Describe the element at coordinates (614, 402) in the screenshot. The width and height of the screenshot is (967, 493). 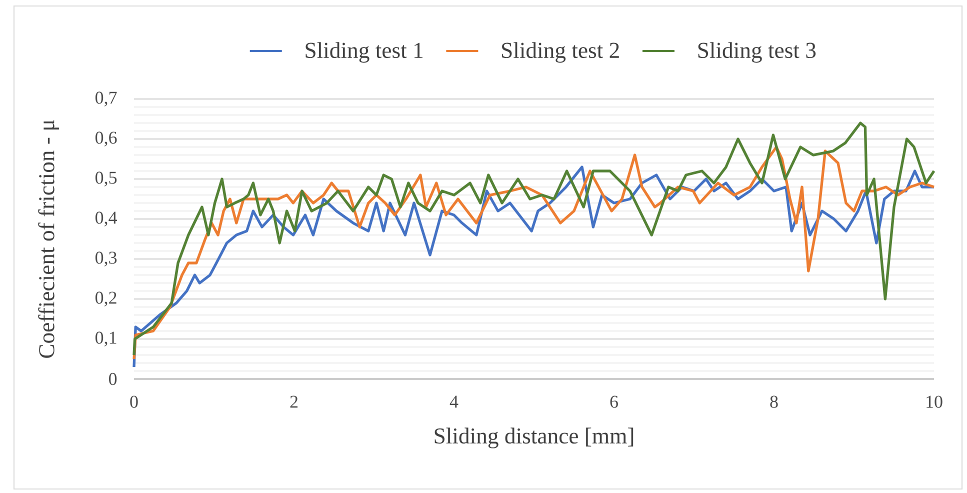
I see `x-tick-label: 6` at that location.